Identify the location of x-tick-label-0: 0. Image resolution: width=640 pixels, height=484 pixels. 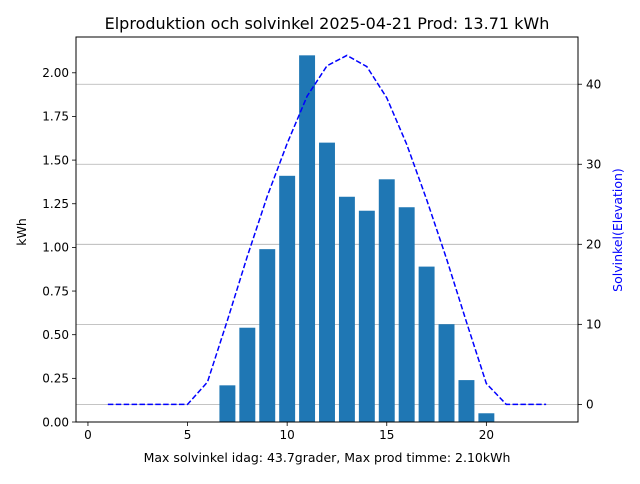
(88, 435).